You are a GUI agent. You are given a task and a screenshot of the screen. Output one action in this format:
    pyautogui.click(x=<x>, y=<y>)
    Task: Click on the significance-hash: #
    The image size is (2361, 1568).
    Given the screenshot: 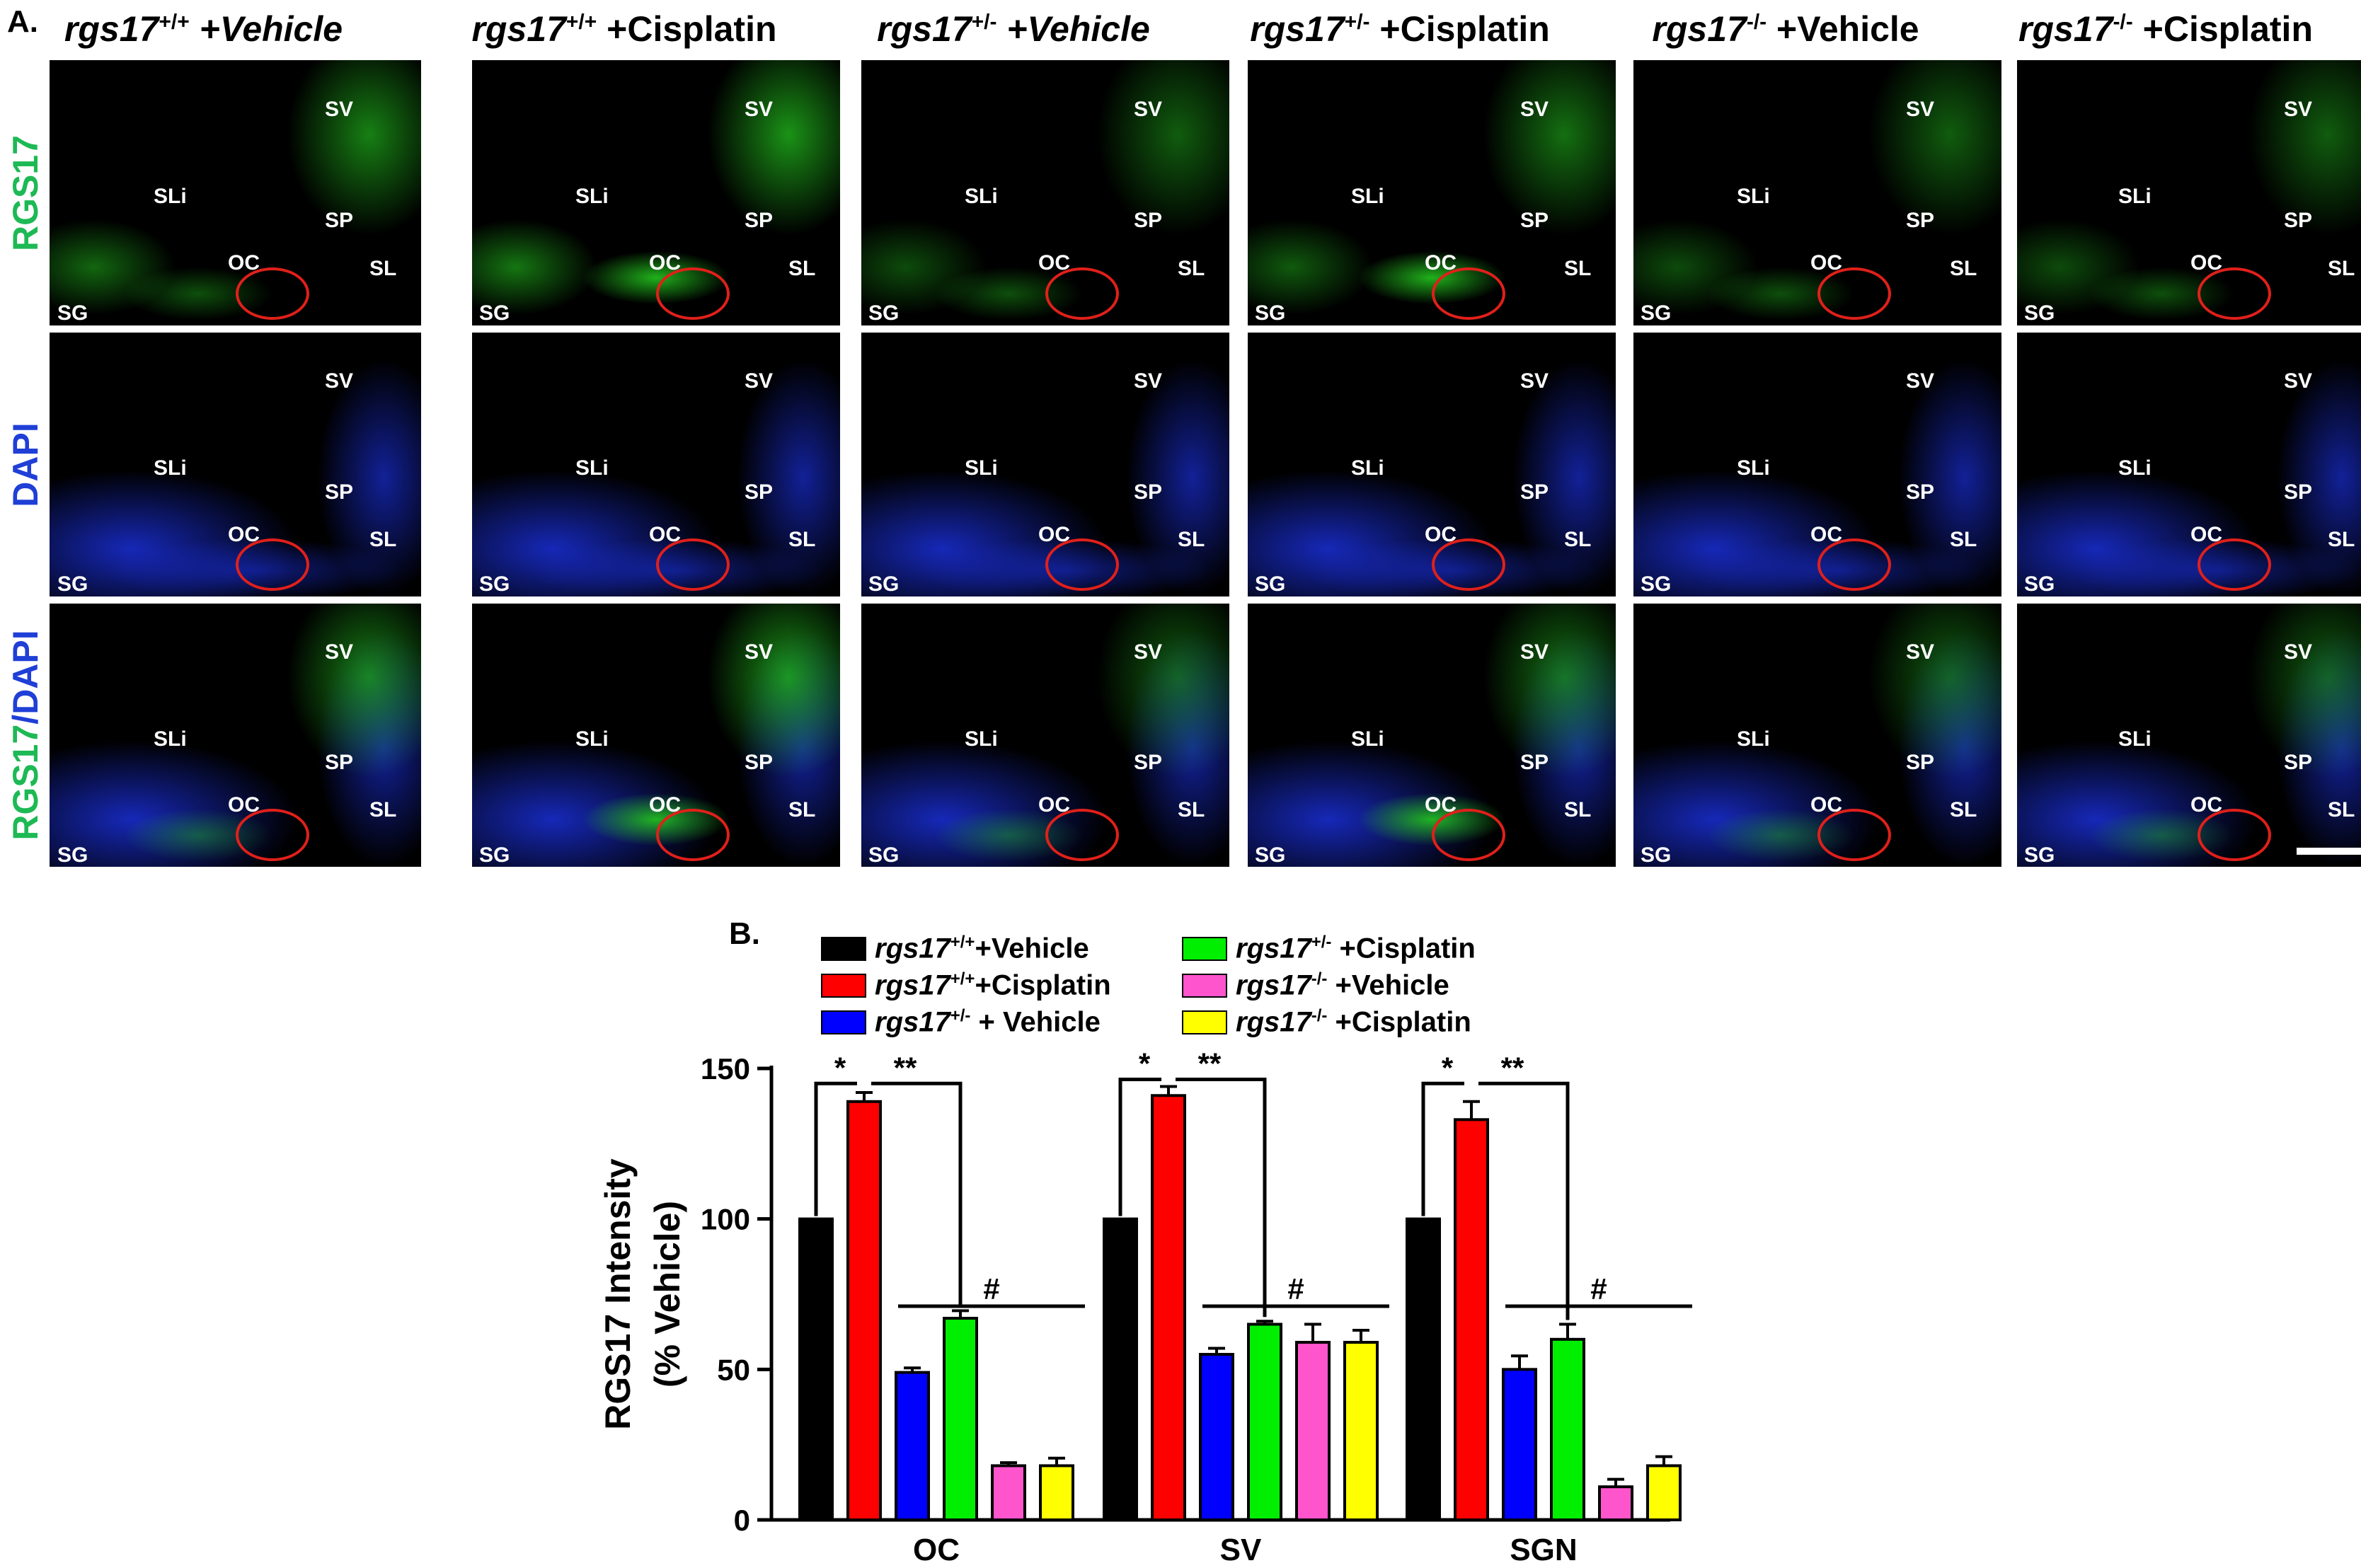 What is the action you would take?
    pyautogui.click(x=991, y=1288)
    